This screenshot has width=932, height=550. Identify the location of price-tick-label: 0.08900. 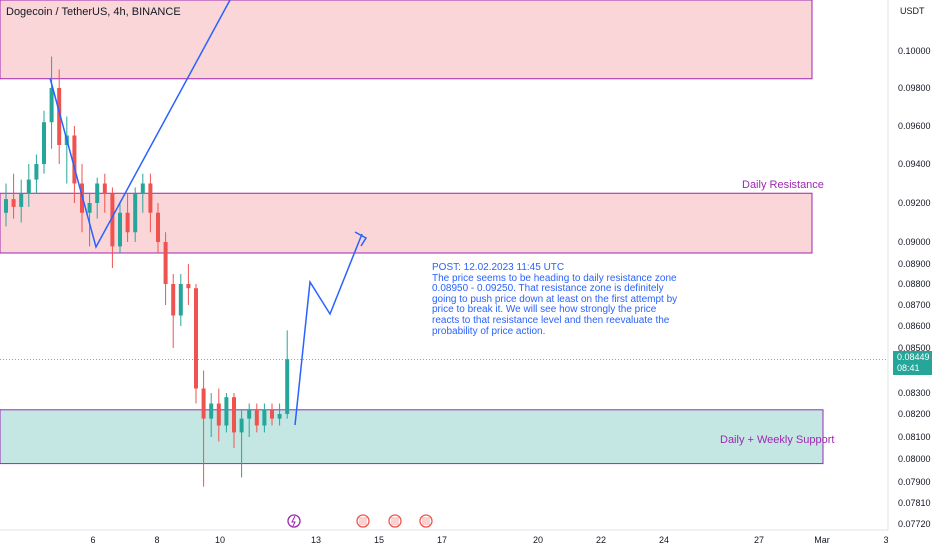
(914, 264).